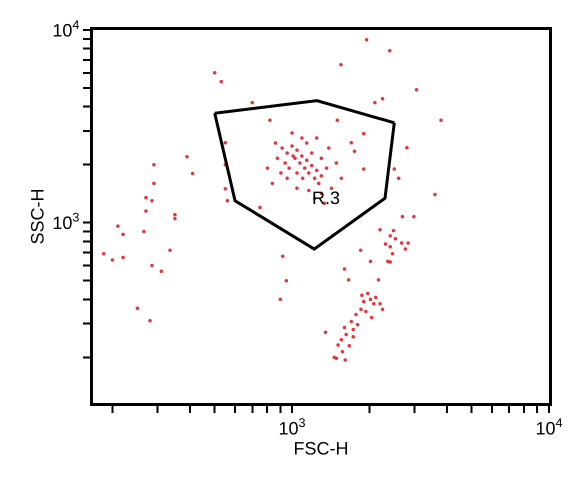  What do you see at coordinates (321, 448) in the screenshot?
I see `x-axis-title: FSC-H` at bounding box center [321, 448].